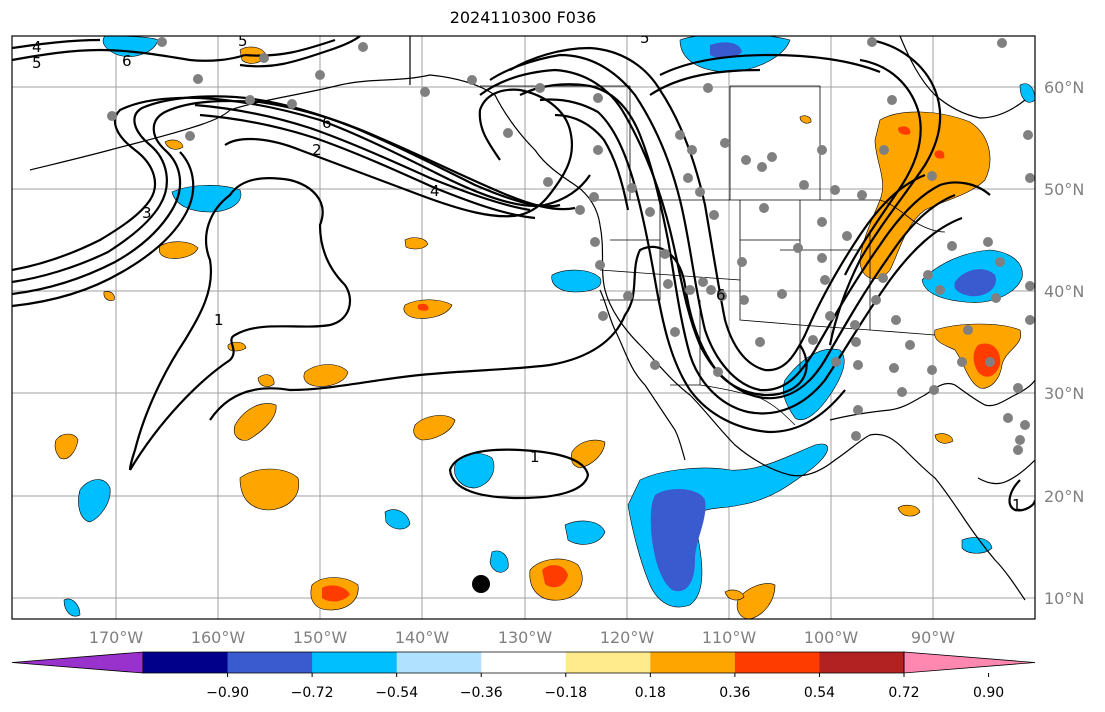 This screenshot has width=1105, height=712. What do you see at coordinates (1064, 393) in the screenshot?
I see `latitude-label: 30°N` at bounding box center [1064, 393].